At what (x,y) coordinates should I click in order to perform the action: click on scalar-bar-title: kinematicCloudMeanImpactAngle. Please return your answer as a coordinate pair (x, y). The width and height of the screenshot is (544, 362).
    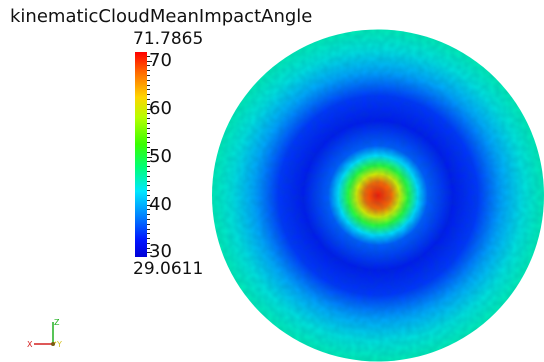
    Looking at the image, I should click on (161, 16).